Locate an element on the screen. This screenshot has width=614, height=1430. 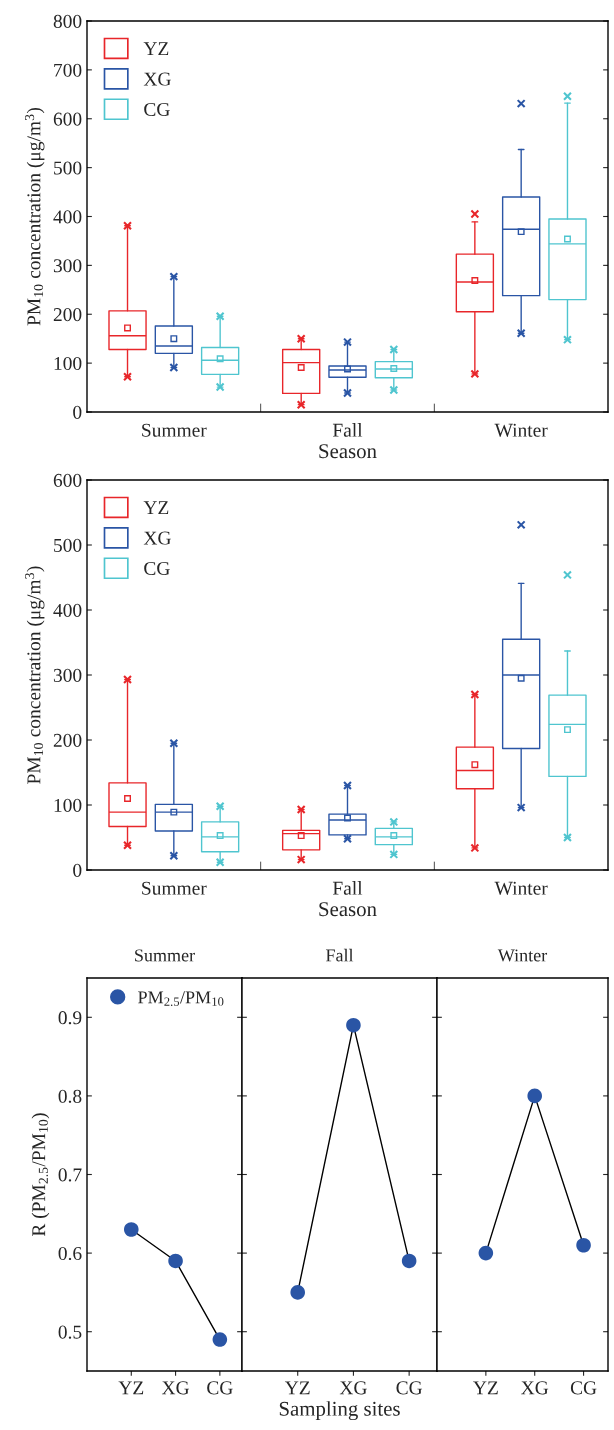
chart-title: Fall is located at coordinates (339, 955).